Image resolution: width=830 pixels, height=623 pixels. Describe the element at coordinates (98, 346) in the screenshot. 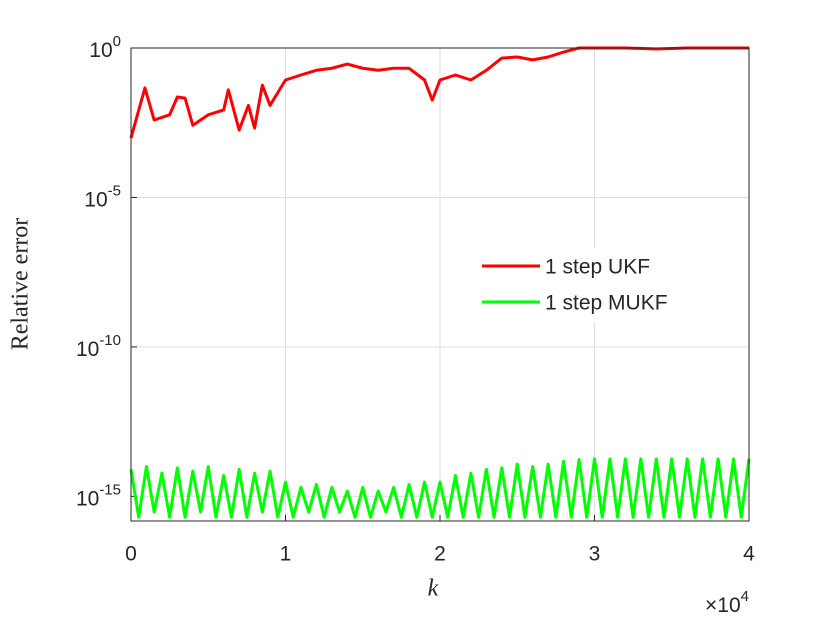

I see `y-tick-label: 10⁻¹⁰` at that location.